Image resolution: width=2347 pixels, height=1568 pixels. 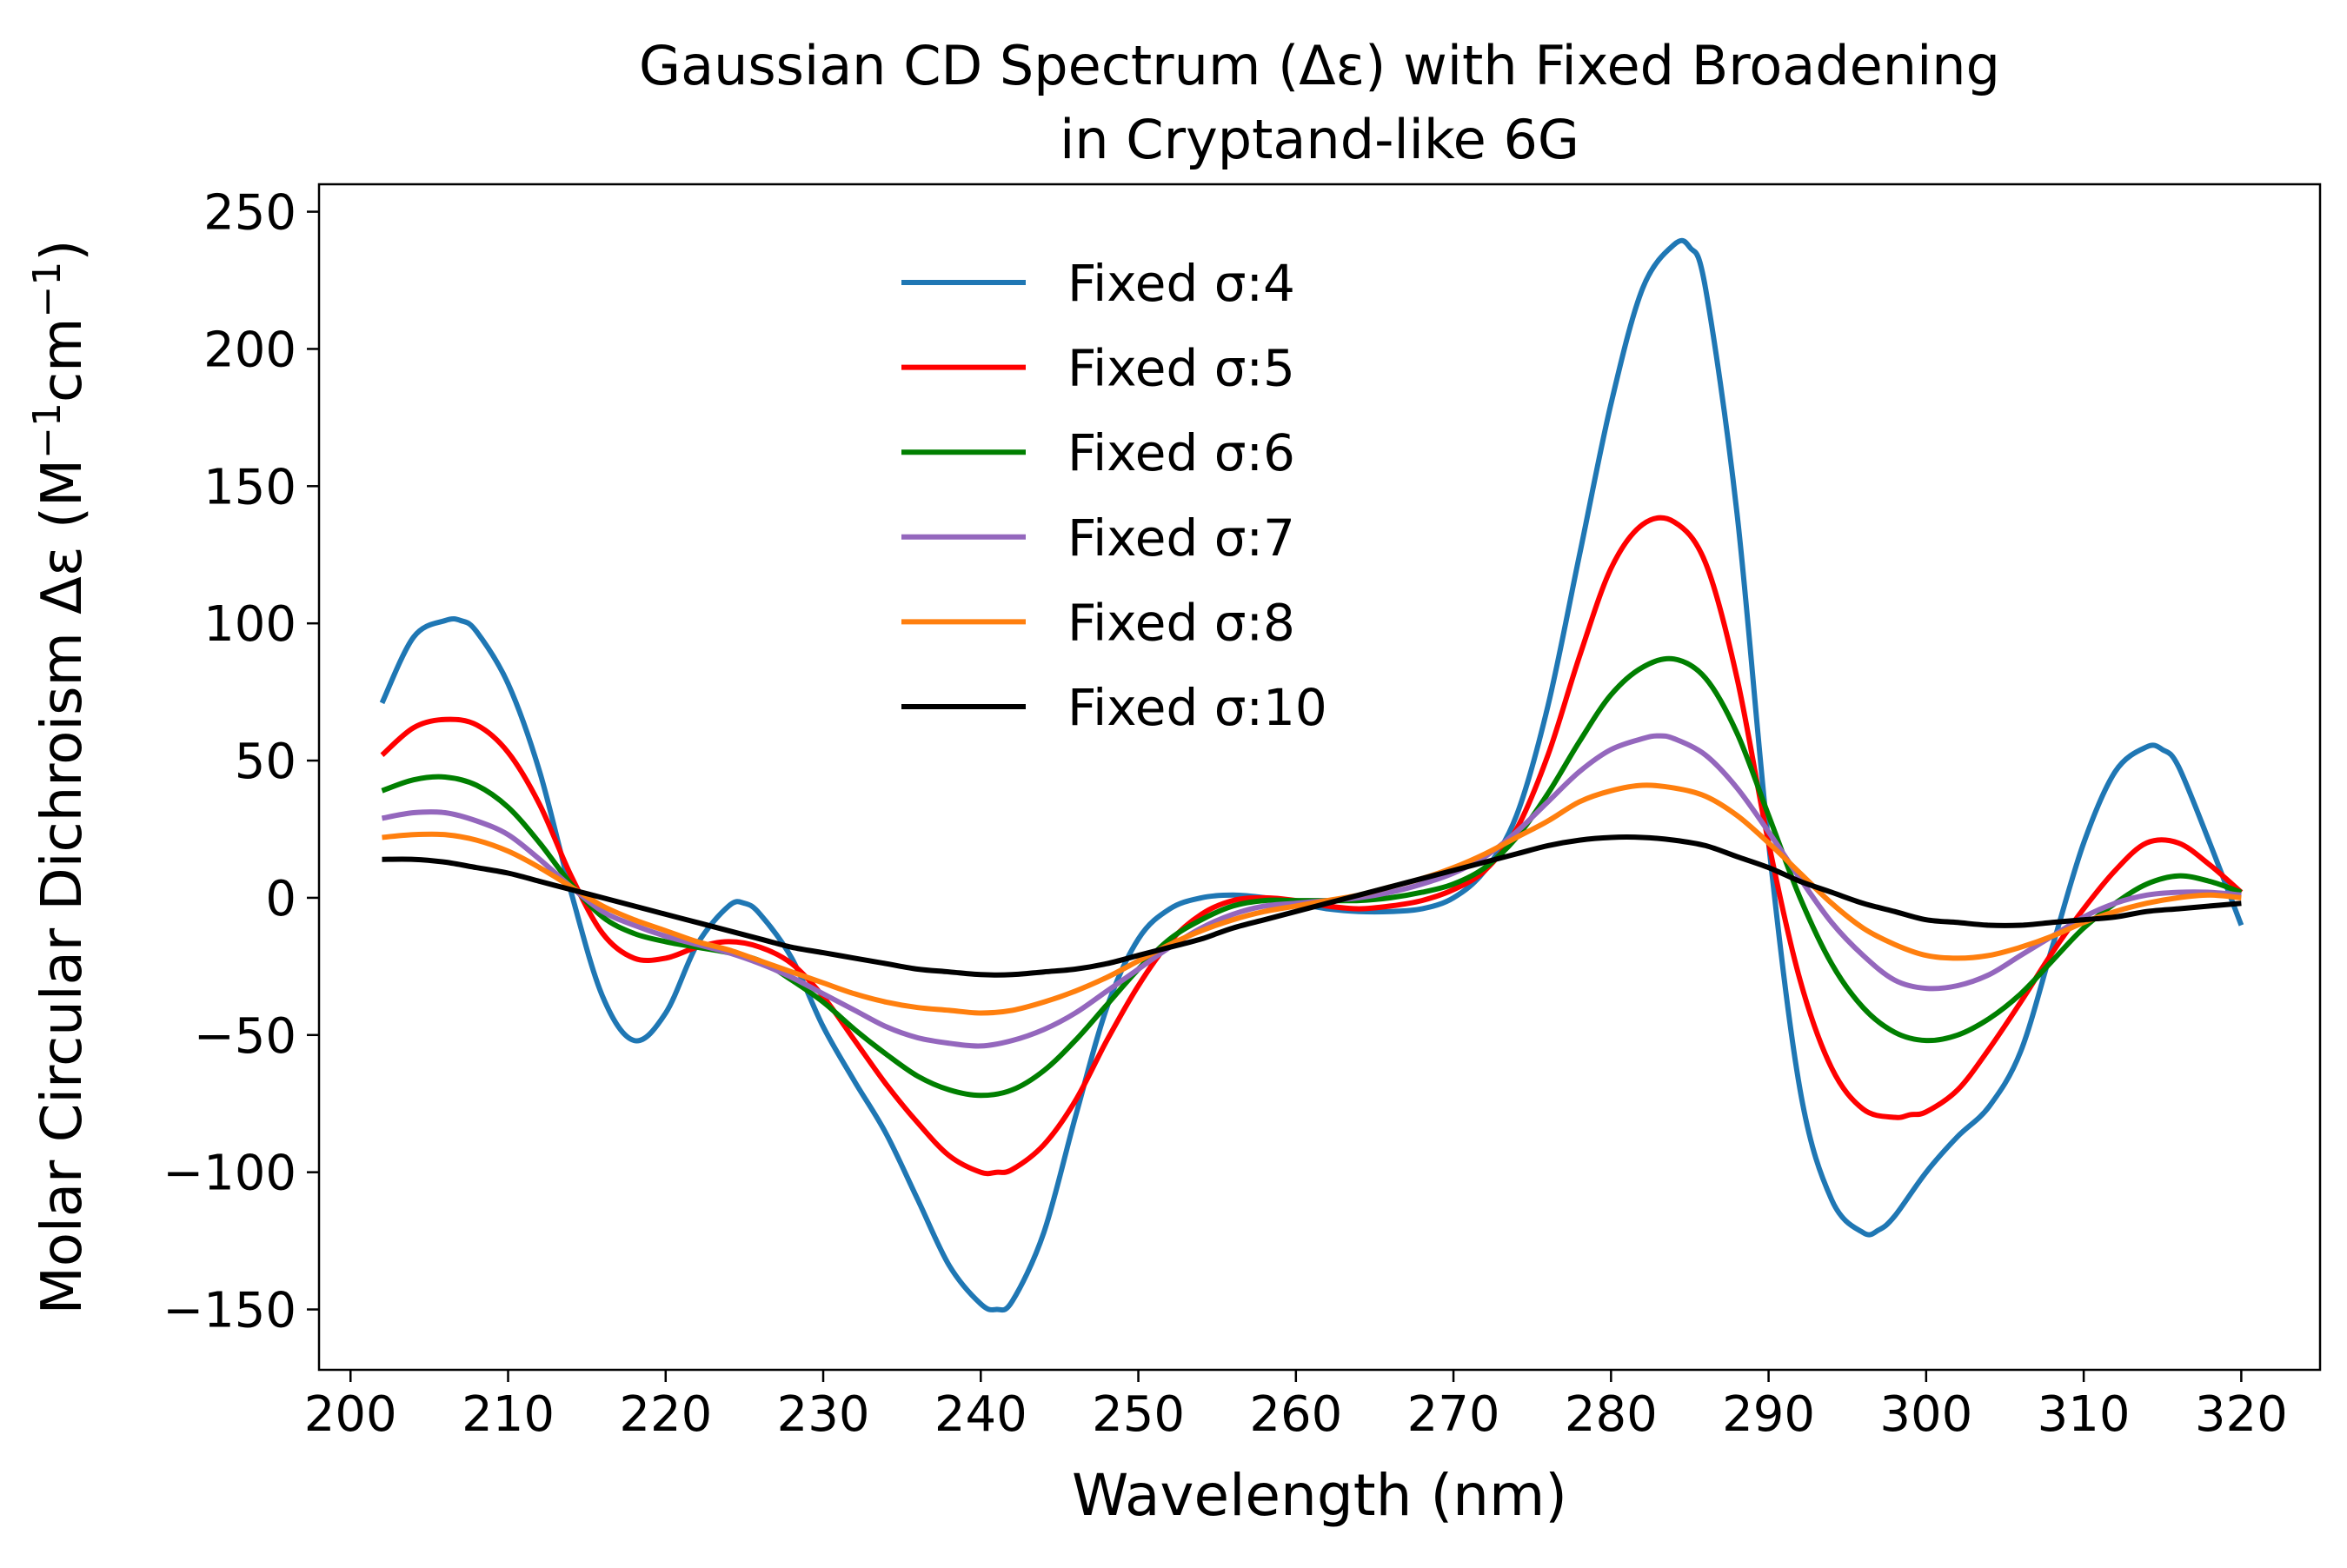 I want to click on x-axis-label: Wavelength (nm), so click(x=1319, y=1495).